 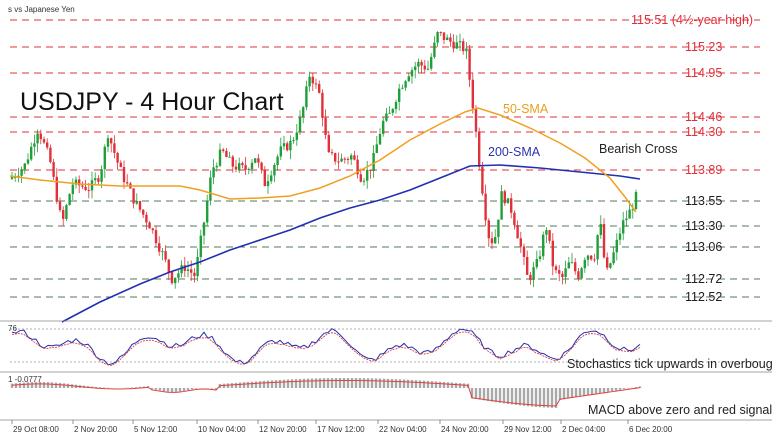 What do you see at coordinates (703, 73) in the screenshot?
I see `price-level-label-2: 114.95` at bounding box center [703, 73].